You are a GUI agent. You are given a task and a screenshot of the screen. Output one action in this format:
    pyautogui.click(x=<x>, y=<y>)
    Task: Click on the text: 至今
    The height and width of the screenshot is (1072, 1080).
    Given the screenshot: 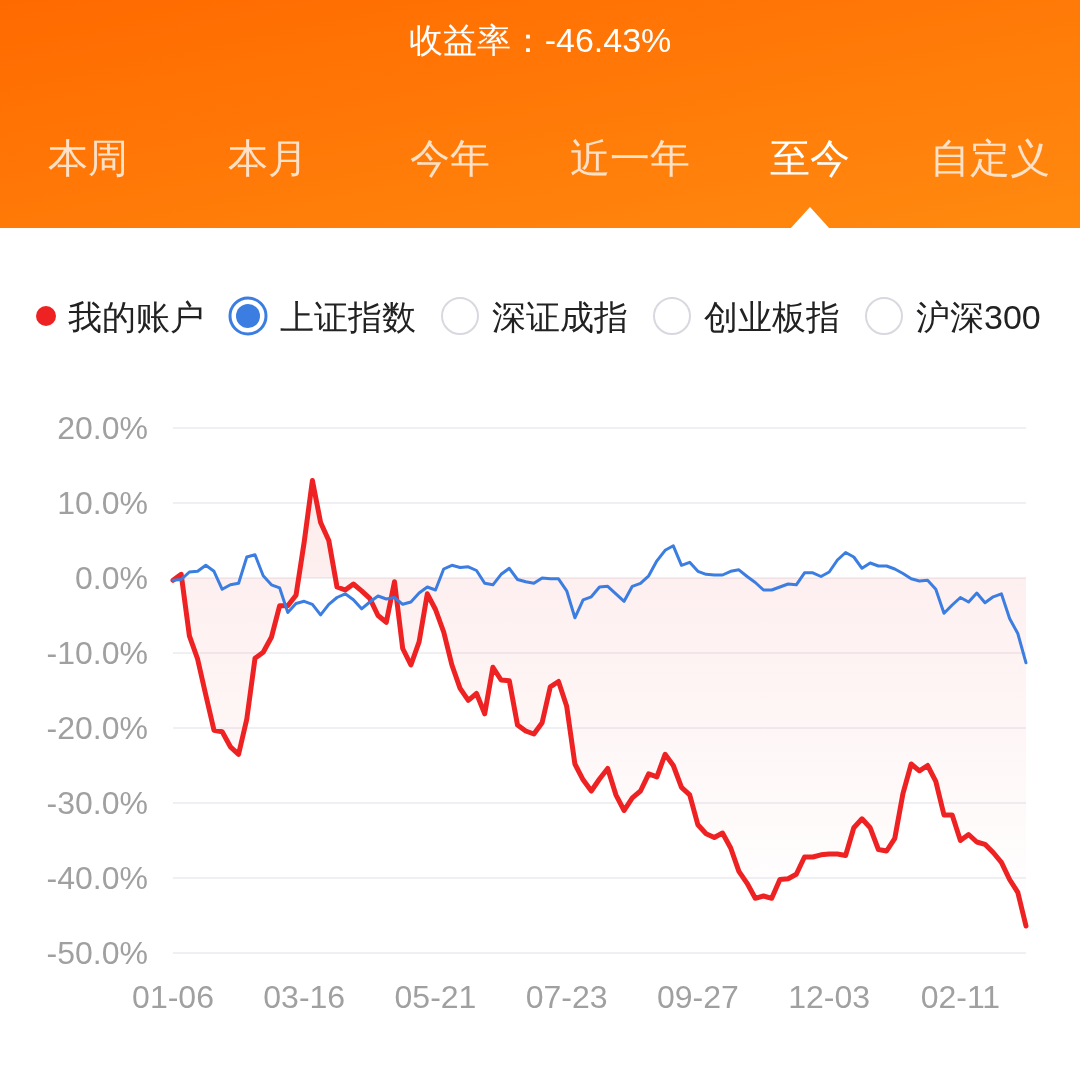 What is the action you would take?
    pyautogui.click(x=810, y=158)
    